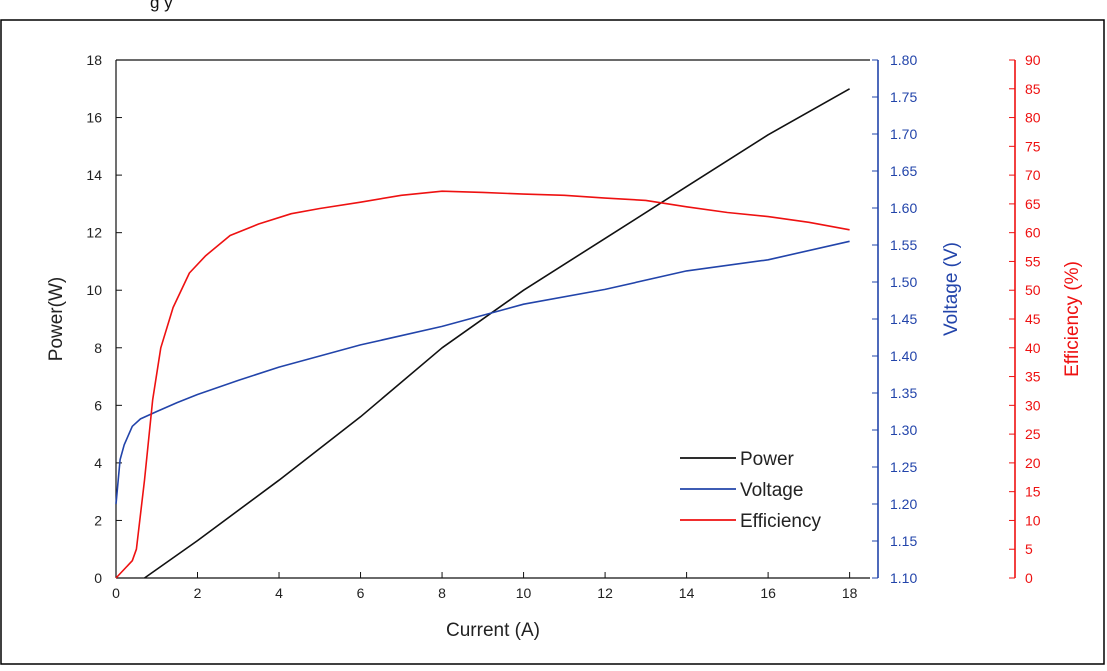 This screenshot has height=671, width=1107. What do you see at coordinates (903, 134) in the screenshot?
I see `voltage-tick-label: 1.70` at bounding box center [903, 134].